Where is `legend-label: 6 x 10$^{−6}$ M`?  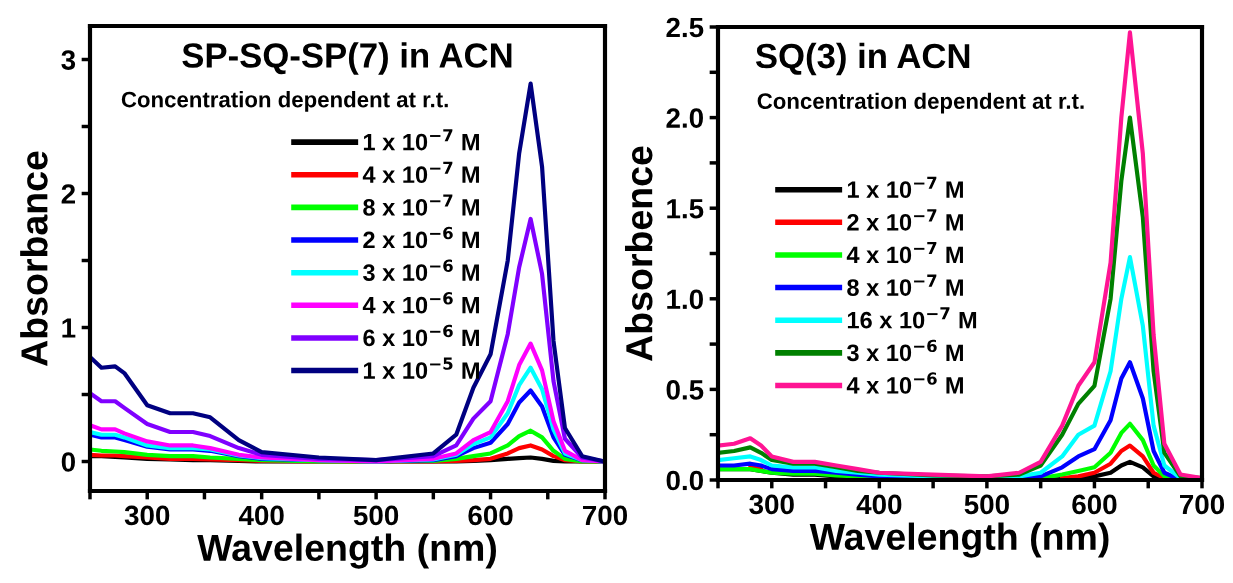
legend-label: 6 x 10$^{−6}$ M is located at coordinates (421, 335).